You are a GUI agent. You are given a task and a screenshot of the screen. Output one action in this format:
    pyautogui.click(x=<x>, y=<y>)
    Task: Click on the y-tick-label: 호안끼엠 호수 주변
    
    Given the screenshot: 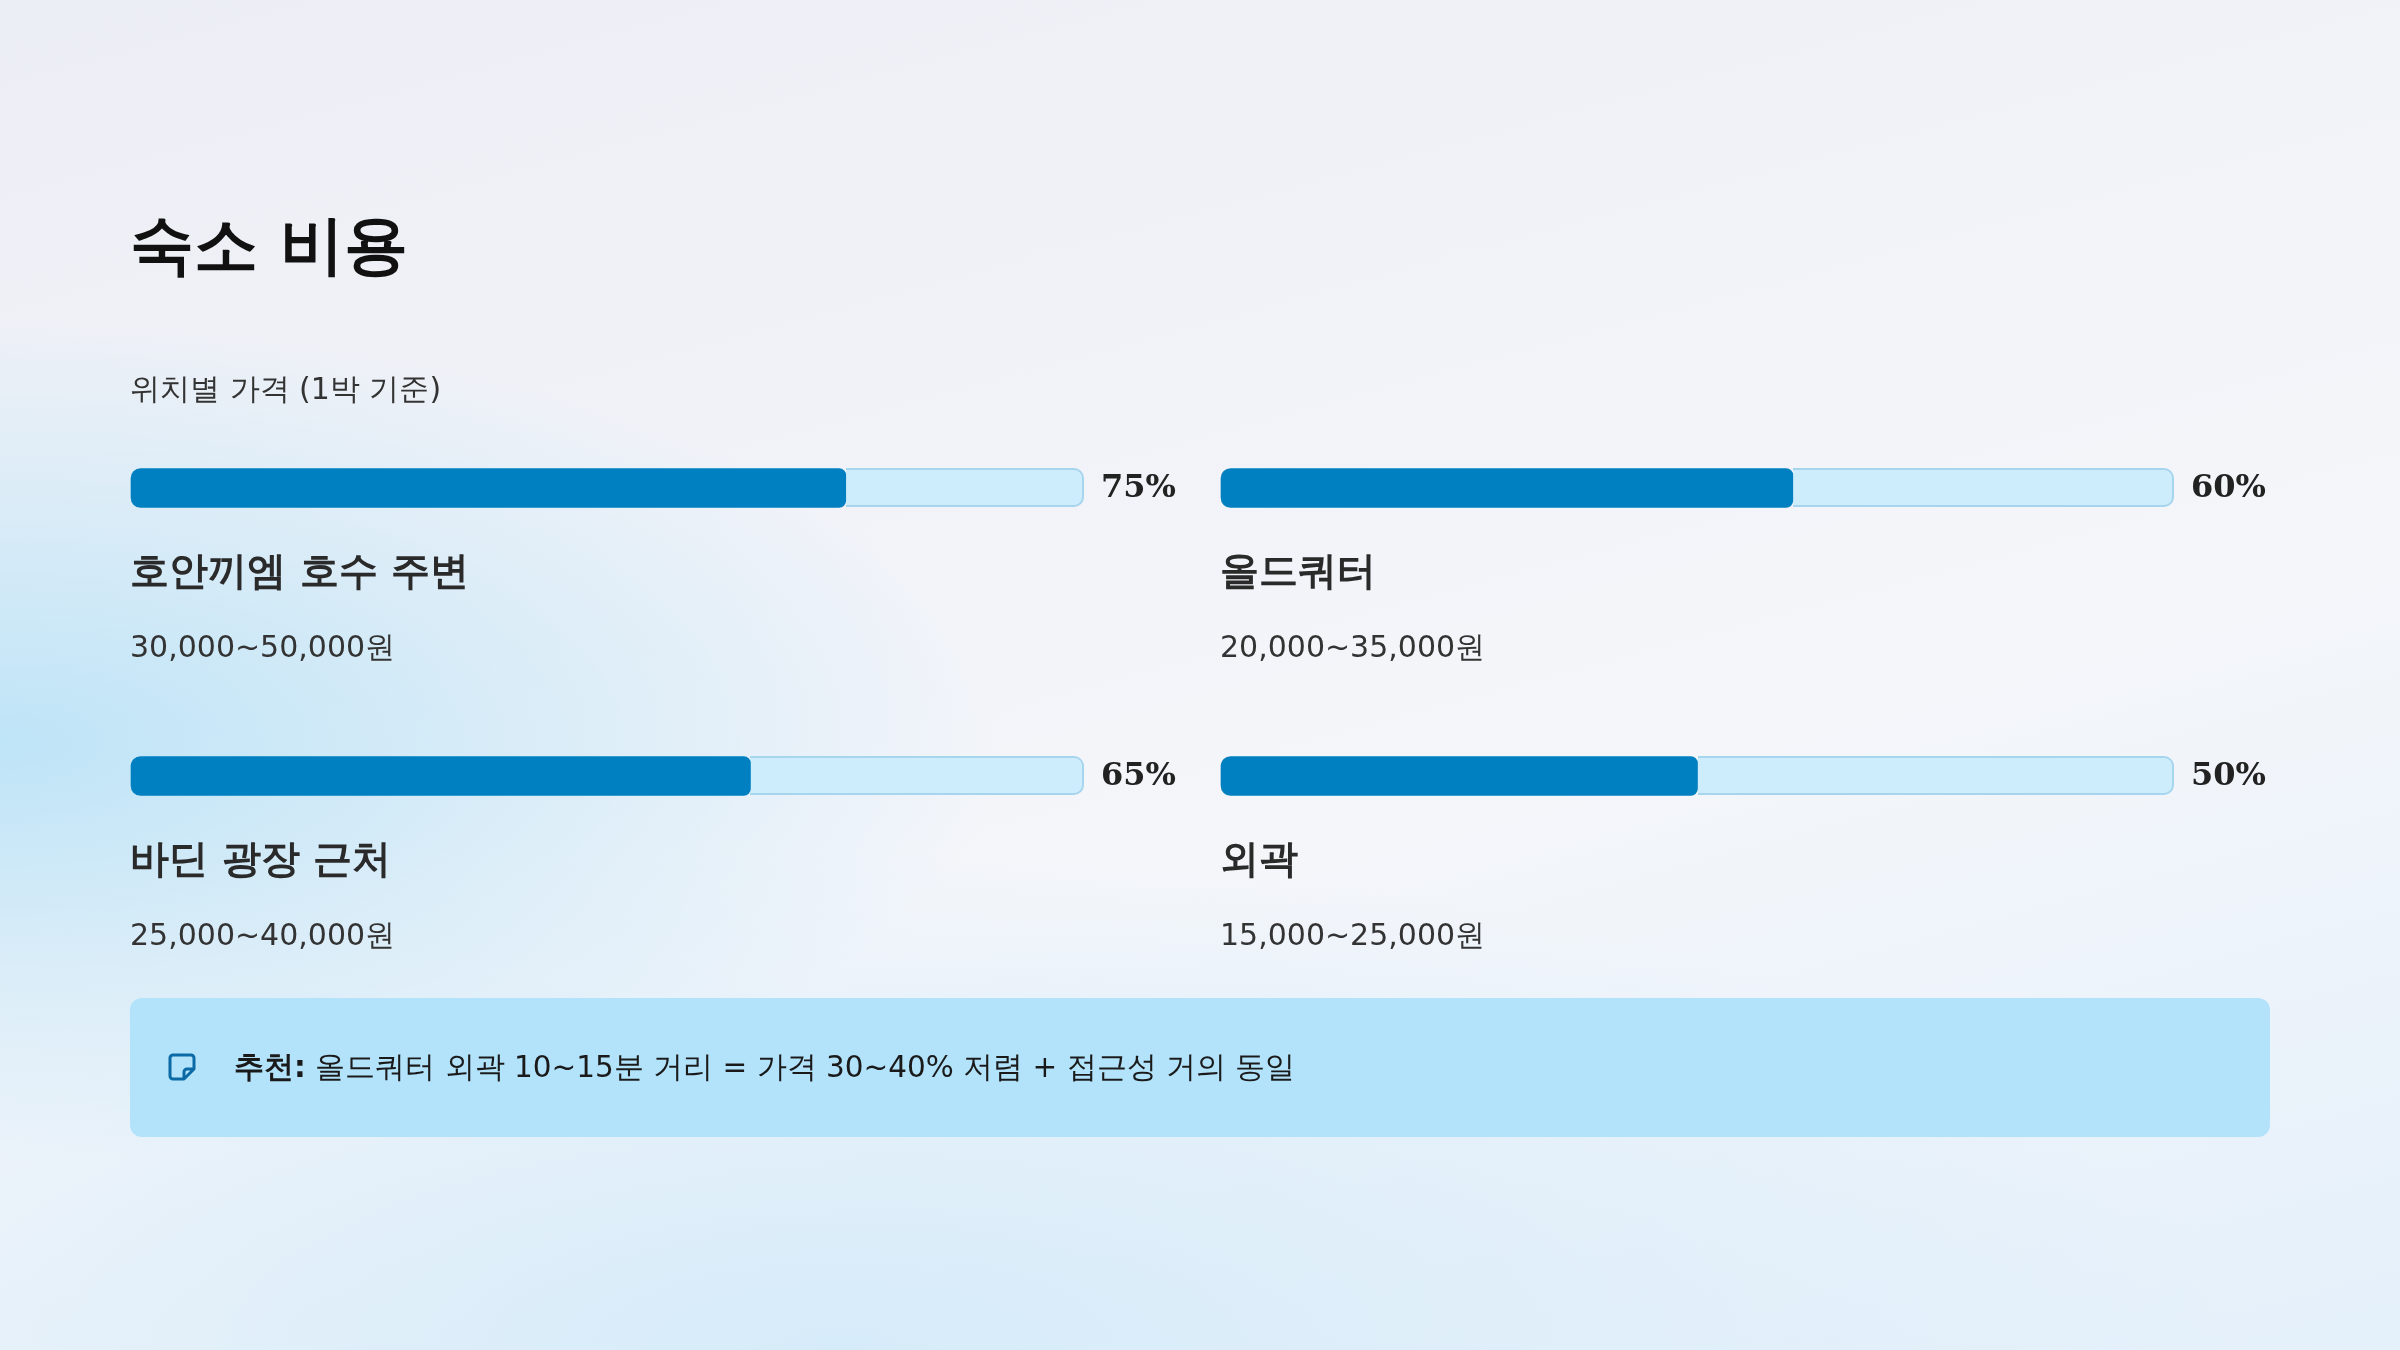 What is the action you would take?
    pyautogui.click(x=300, y=571)
    